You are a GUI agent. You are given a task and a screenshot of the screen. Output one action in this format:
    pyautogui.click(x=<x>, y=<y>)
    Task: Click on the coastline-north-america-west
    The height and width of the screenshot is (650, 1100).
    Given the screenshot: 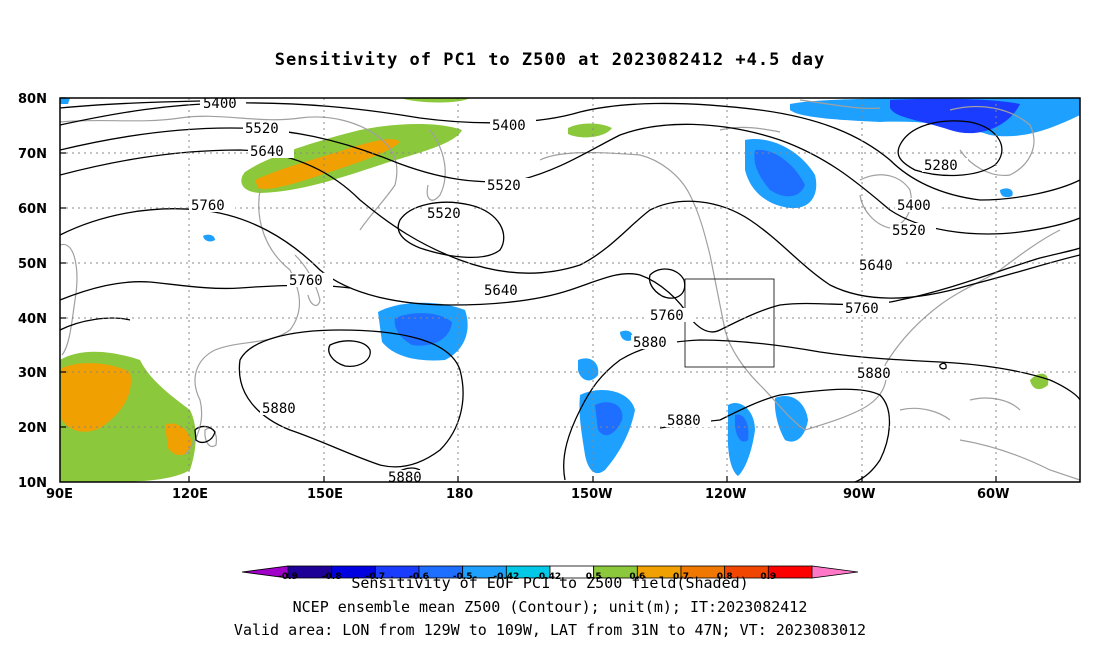 What is the action you would take?
    pyautogui.click(x=757, y=342)
    